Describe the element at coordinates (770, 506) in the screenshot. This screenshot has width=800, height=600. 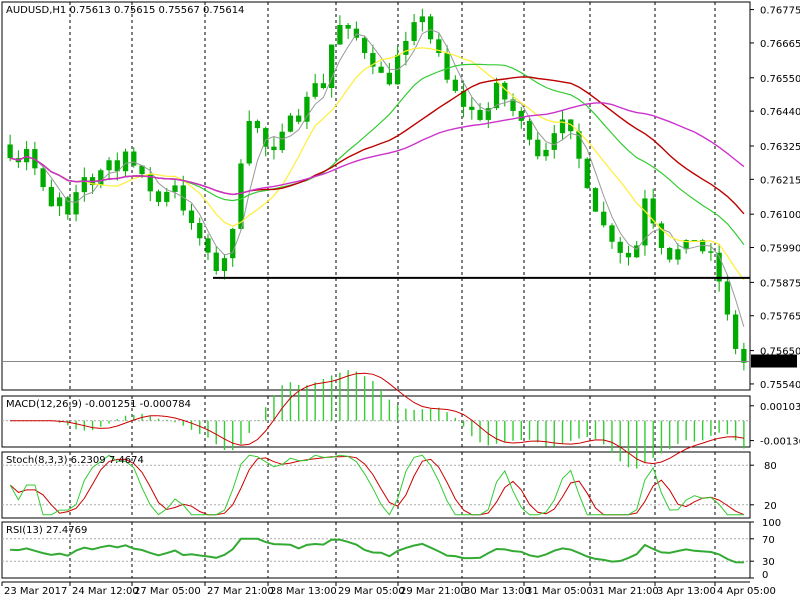
I see `y-tick-label: 20` at that location.